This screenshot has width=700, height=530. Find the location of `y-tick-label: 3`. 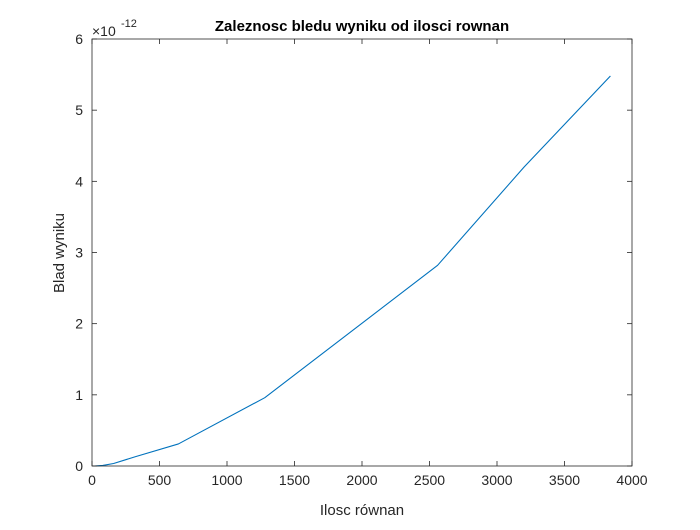

y-tick-label: 3 is located at coordinates (79, 253).